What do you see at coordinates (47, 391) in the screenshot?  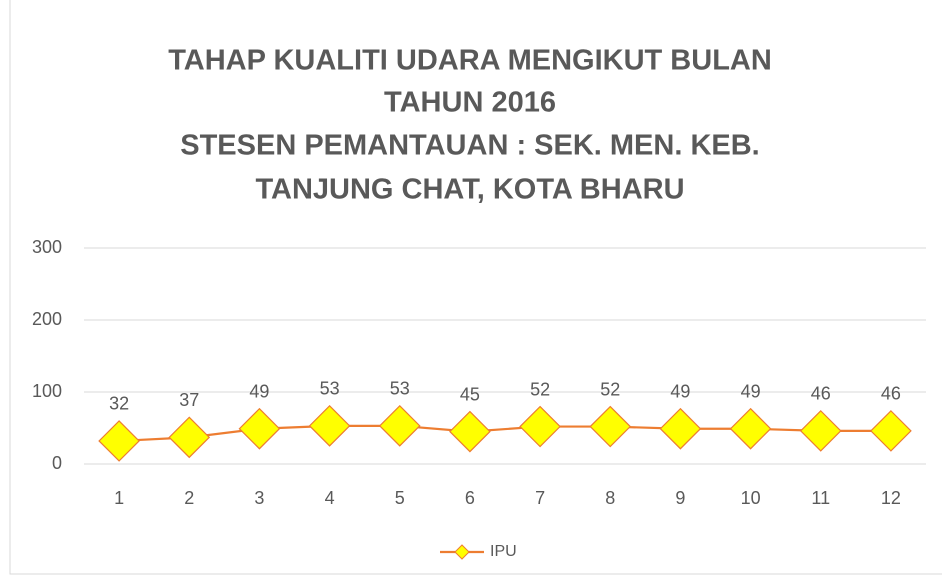 I see `y-tick-label: 100` at bounding box center [47, 391].